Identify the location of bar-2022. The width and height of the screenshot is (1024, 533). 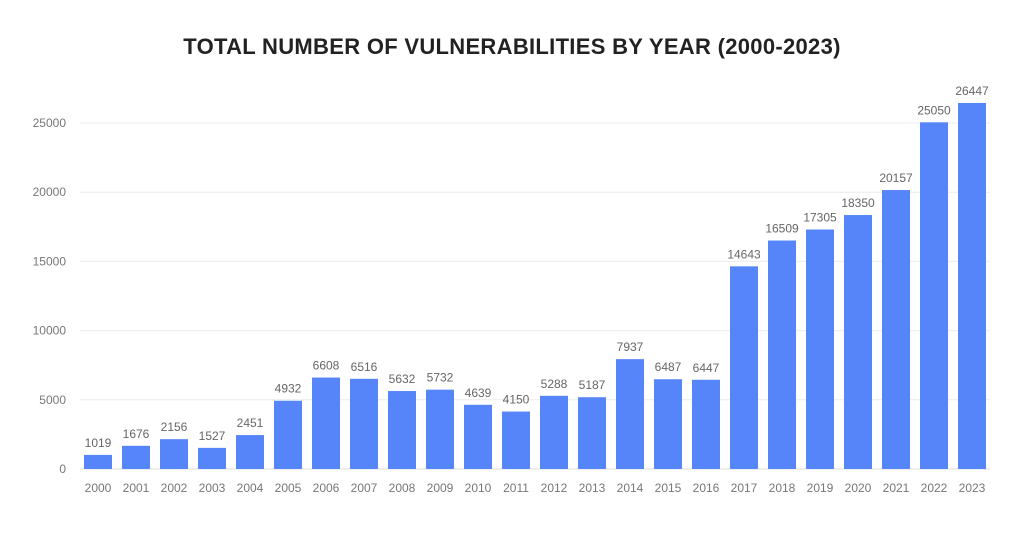
(934, 296).